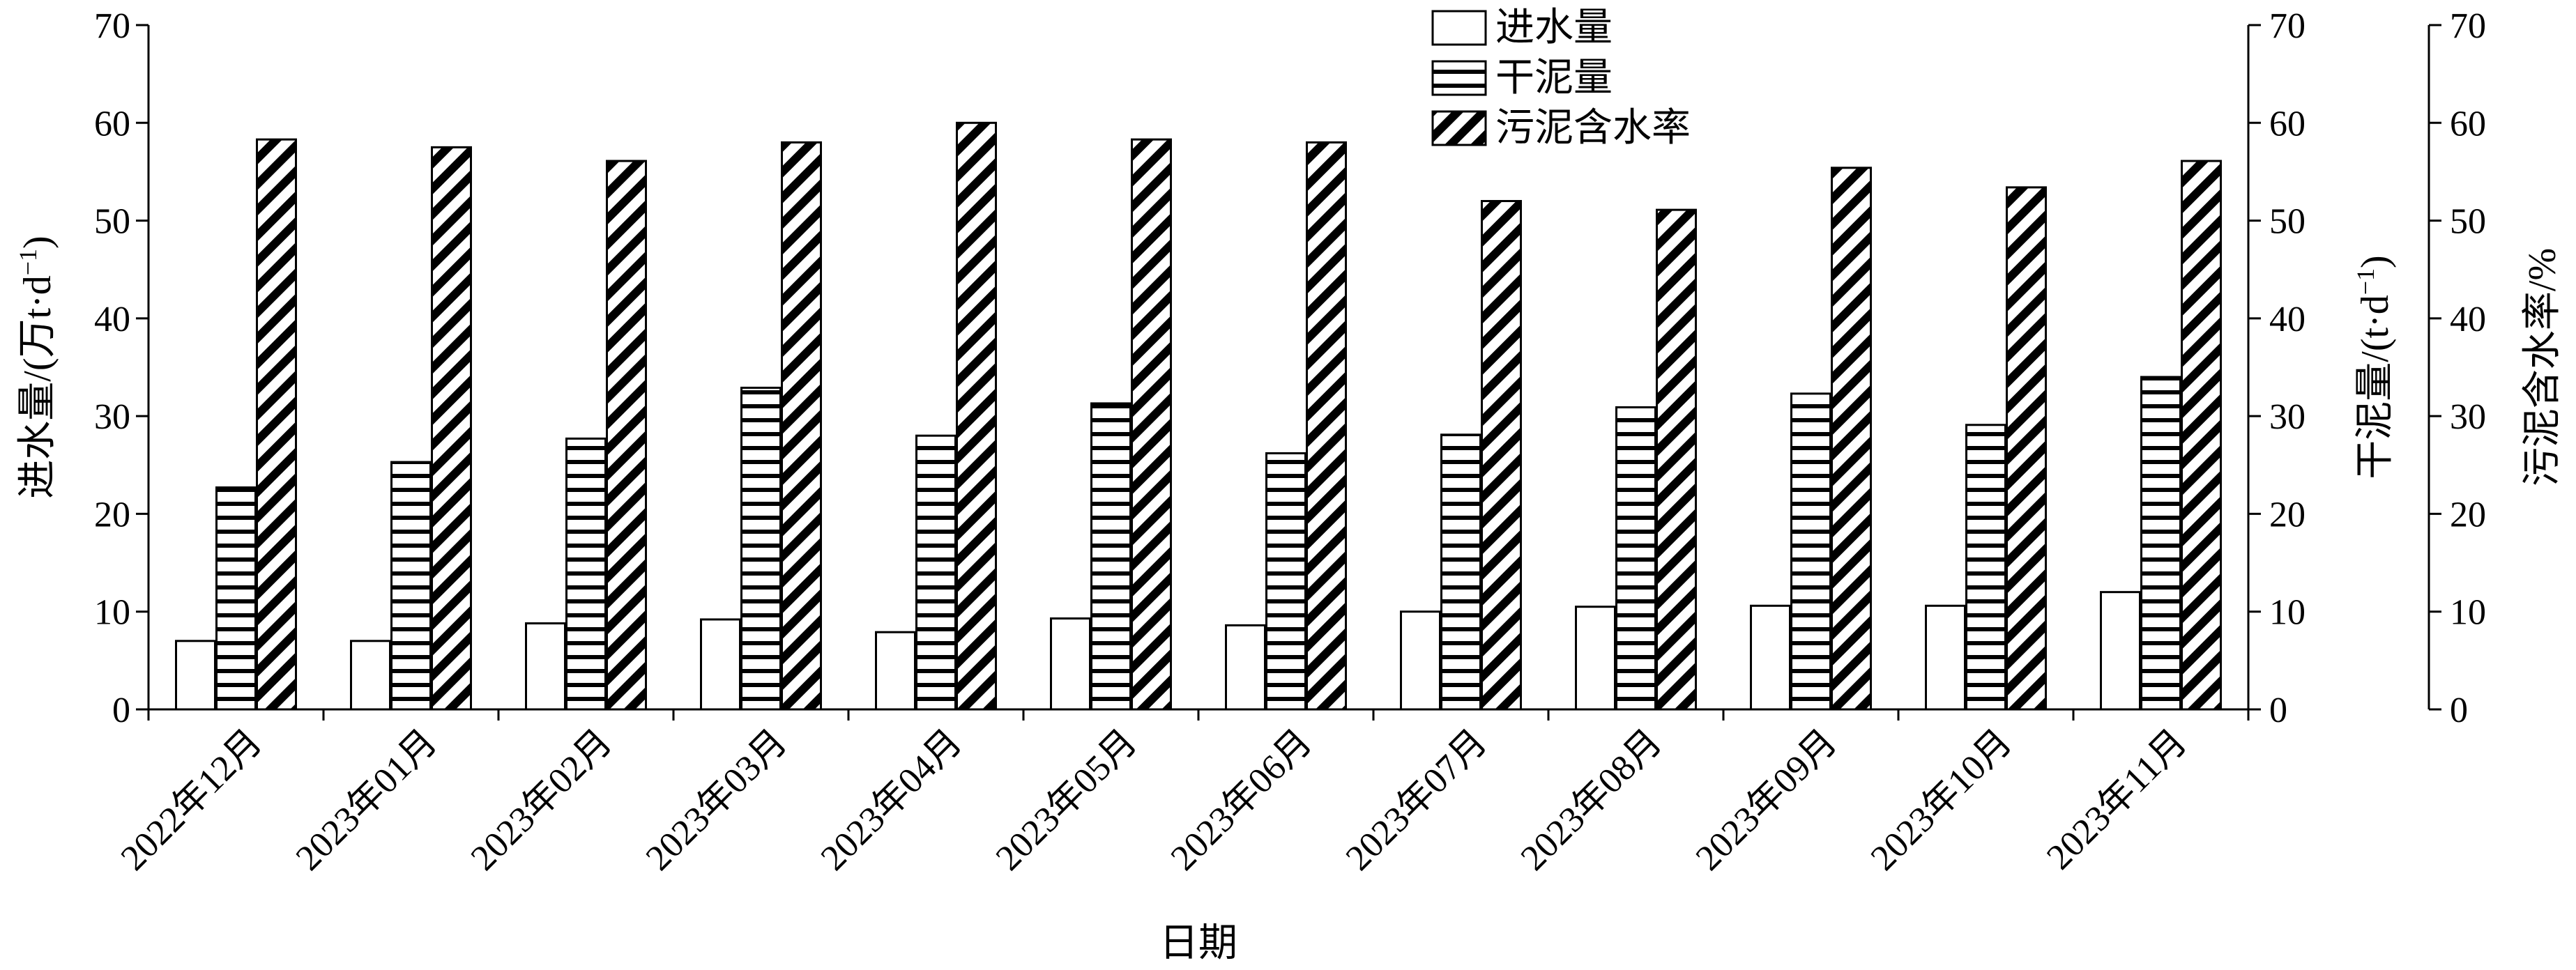 The width and height of the screenshot is (2576, 970). I want to click on left-axis-tick-label: 40, so click(112, 319).